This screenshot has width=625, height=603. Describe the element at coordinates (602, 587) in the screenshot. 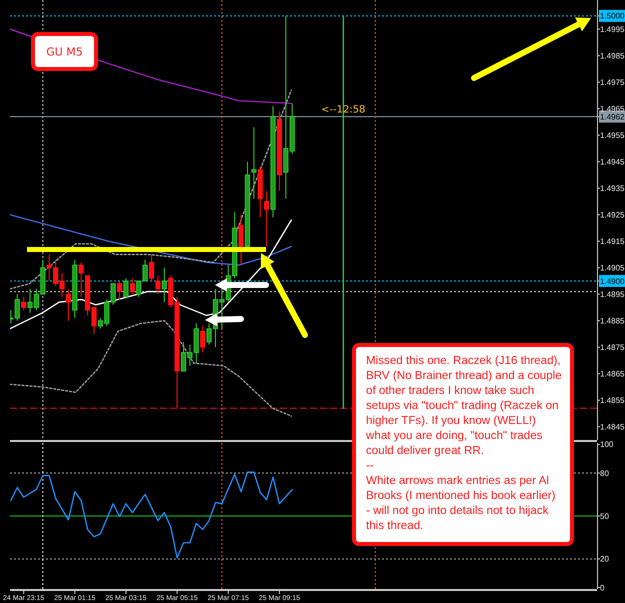

I see `y-tick-label: 0` at that location.